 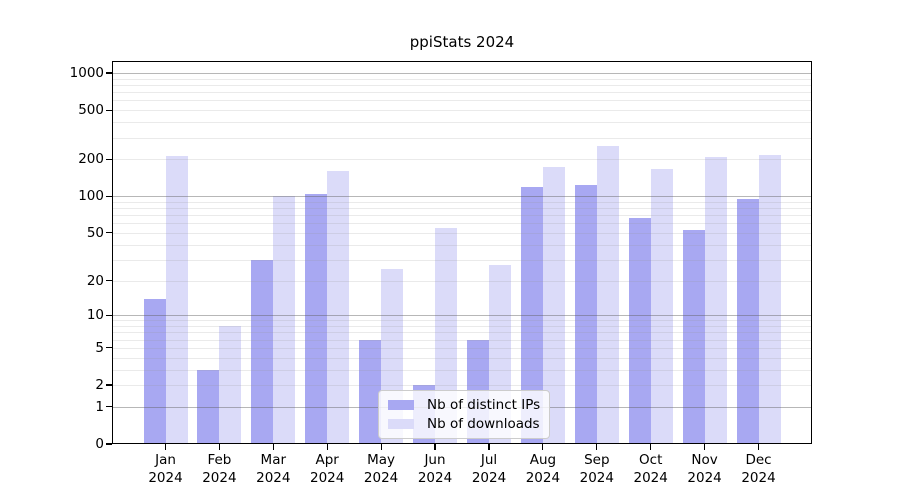 I want to click on x-tick-label-feb: Feb 2024, so click(x=219, y=469).